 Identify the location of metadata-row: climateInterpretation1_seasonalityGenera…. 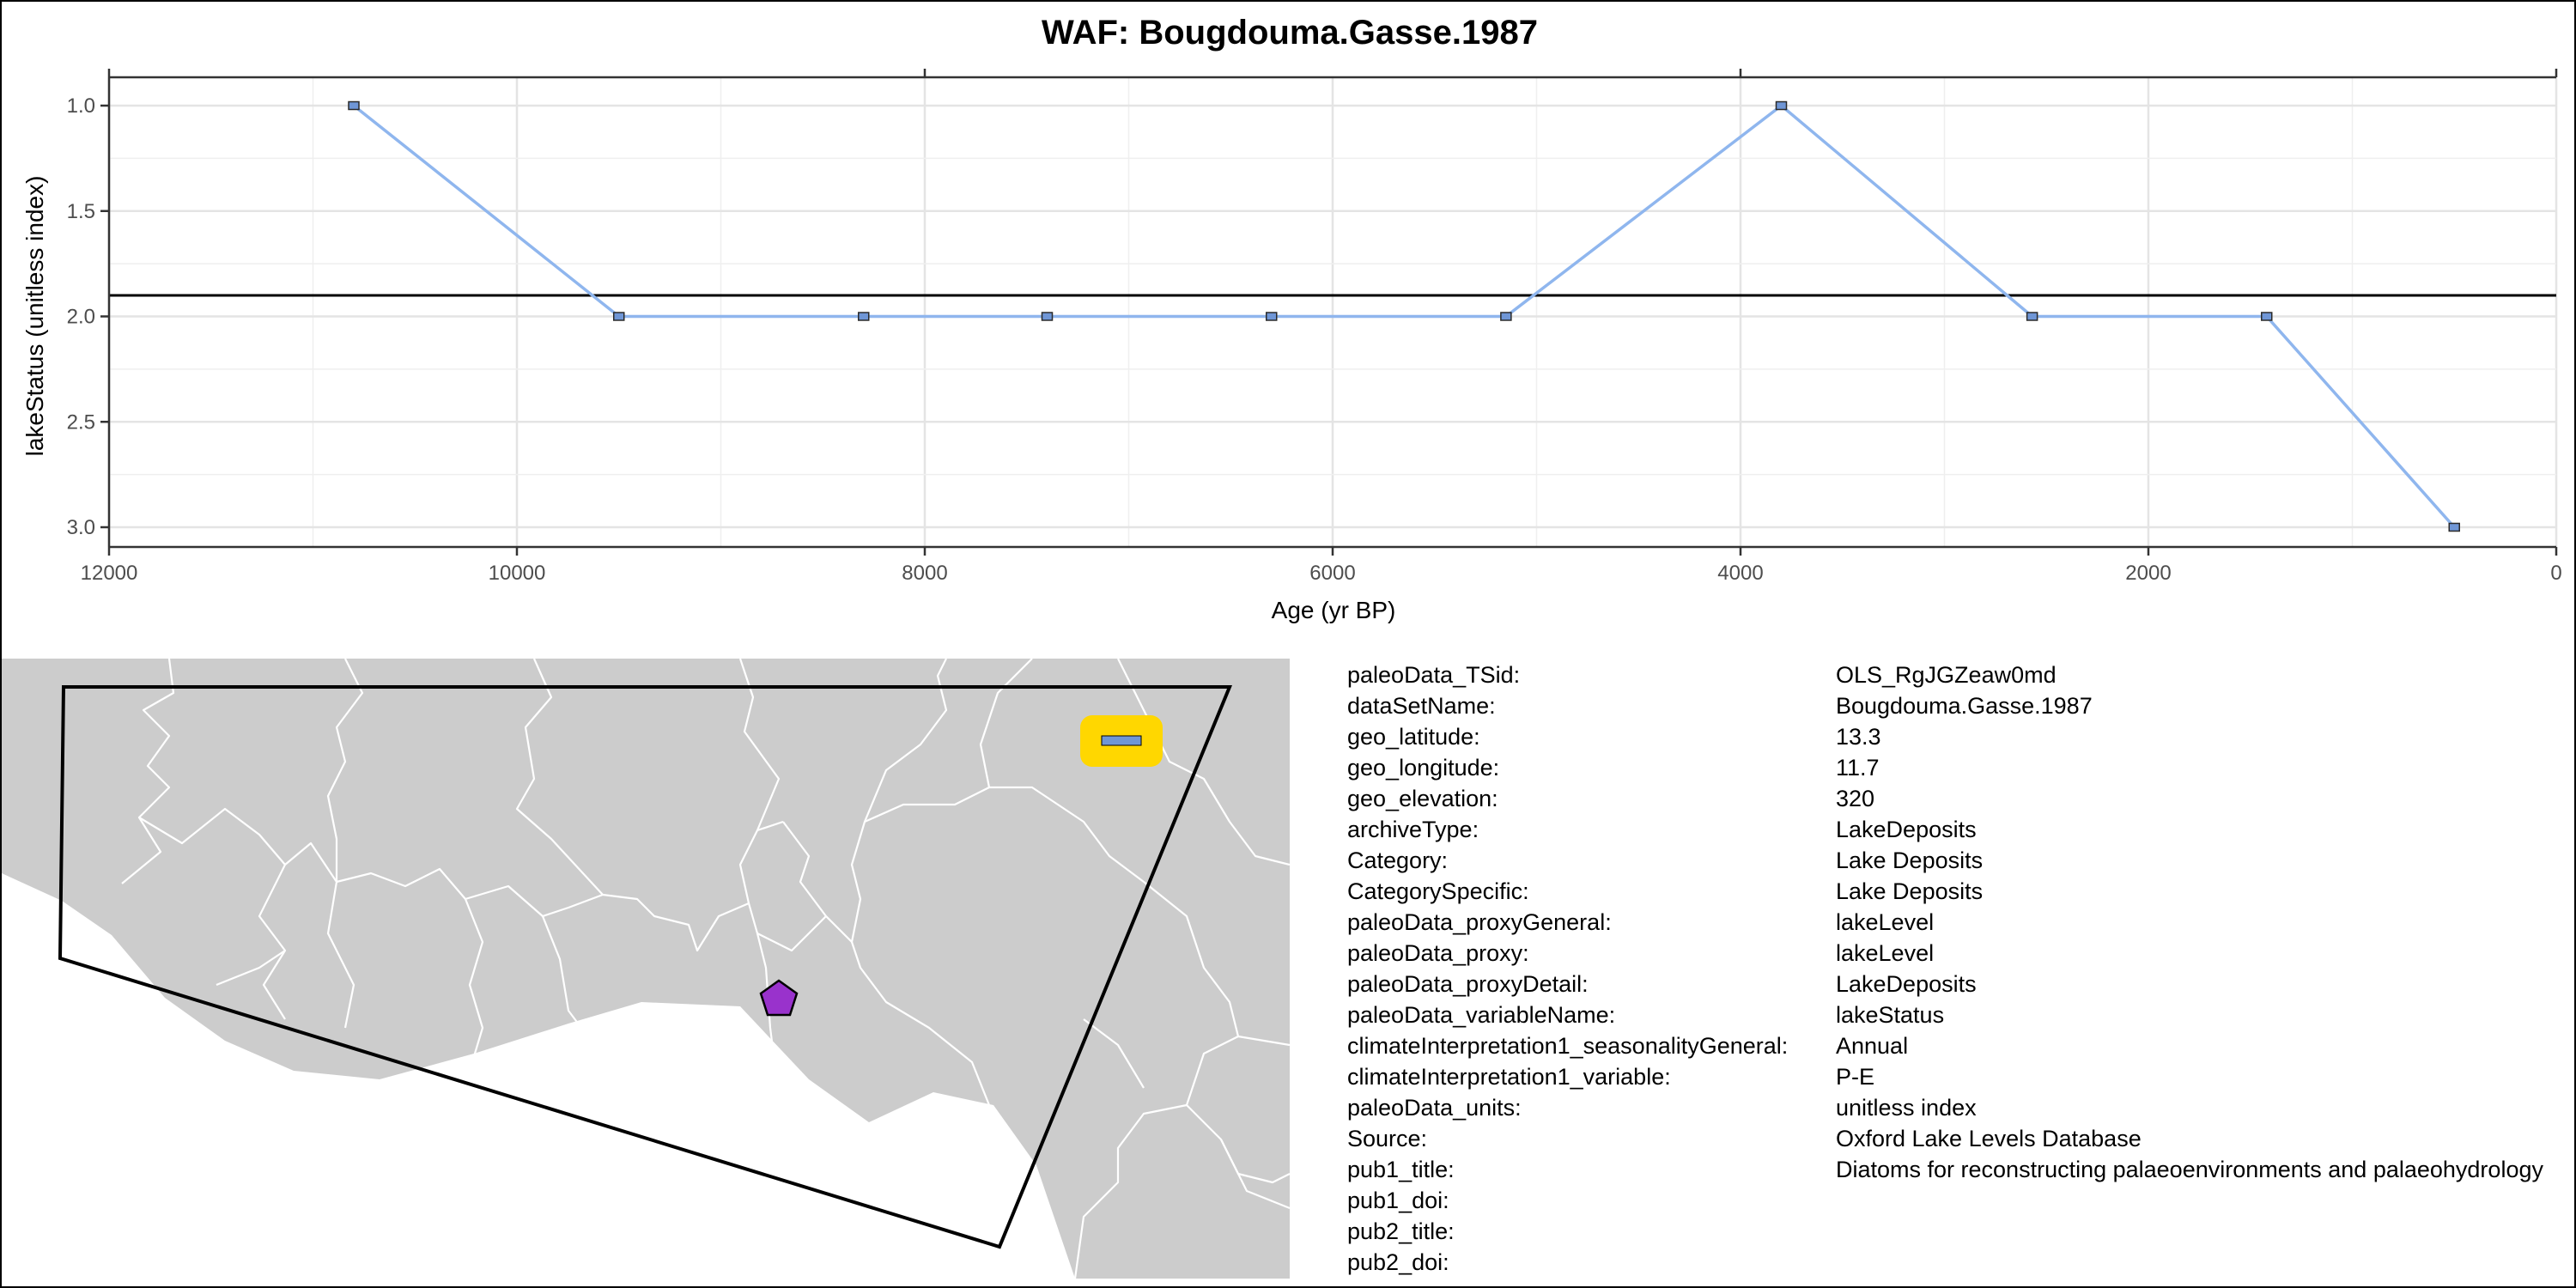
(1960, 1045).